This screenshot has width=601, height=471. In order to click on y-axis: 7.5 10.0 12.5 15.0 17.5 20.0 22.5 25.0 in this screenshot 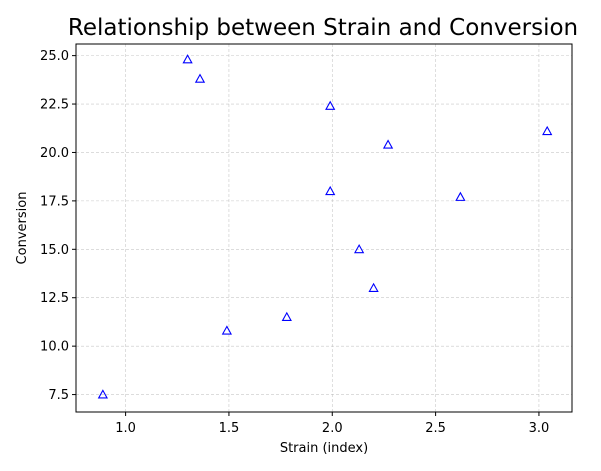, I will do `click(58, 226)`.